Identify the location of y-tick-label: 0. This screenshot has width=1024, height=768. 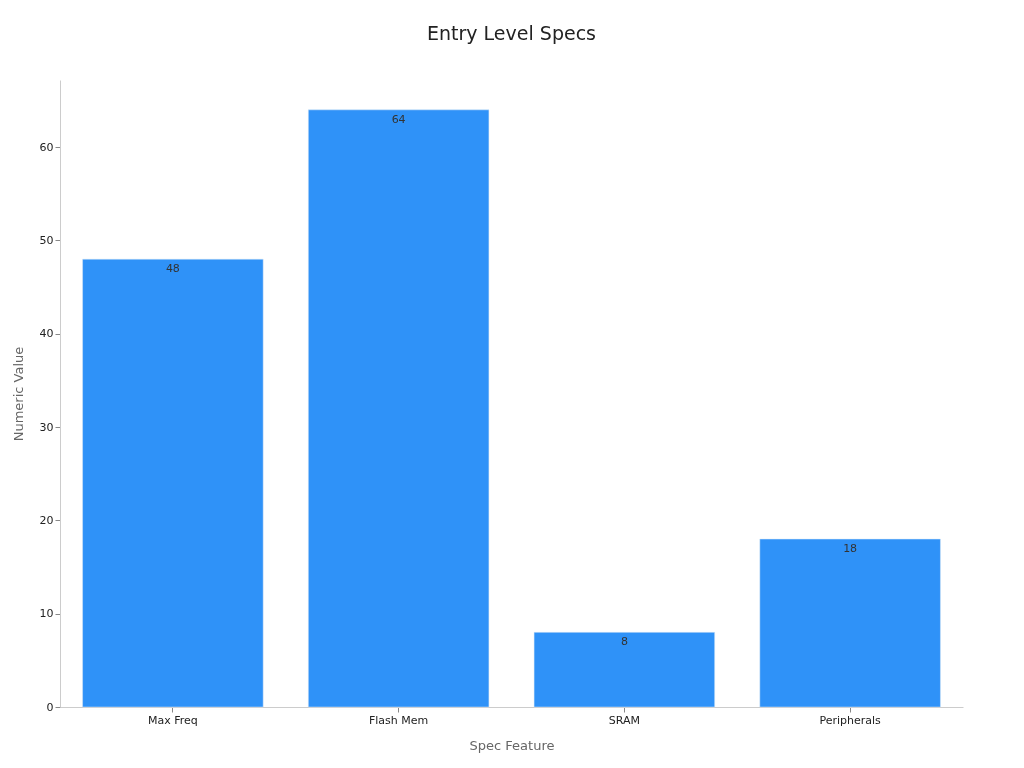
(50, 707).